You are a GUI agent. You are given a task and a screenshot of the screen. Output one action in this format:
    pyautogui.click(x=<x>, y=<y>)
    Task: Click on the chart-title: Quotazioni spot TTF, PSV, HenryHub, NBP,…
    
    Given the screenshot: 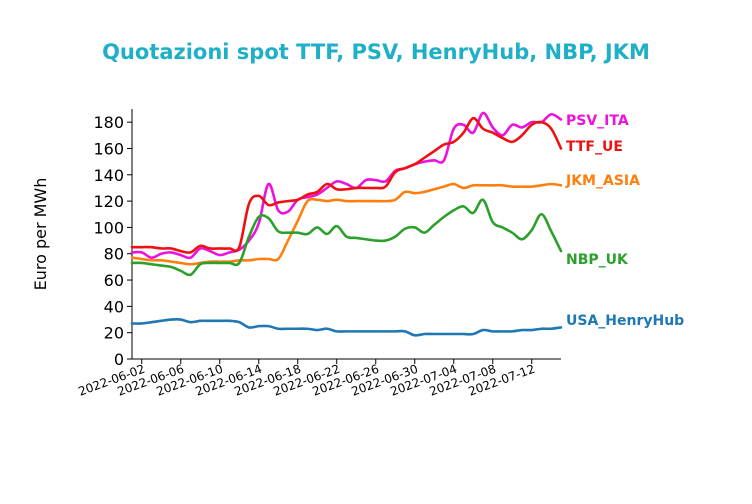 What is the action you would take?
    pyautogui.click(x=376, y=52)
    